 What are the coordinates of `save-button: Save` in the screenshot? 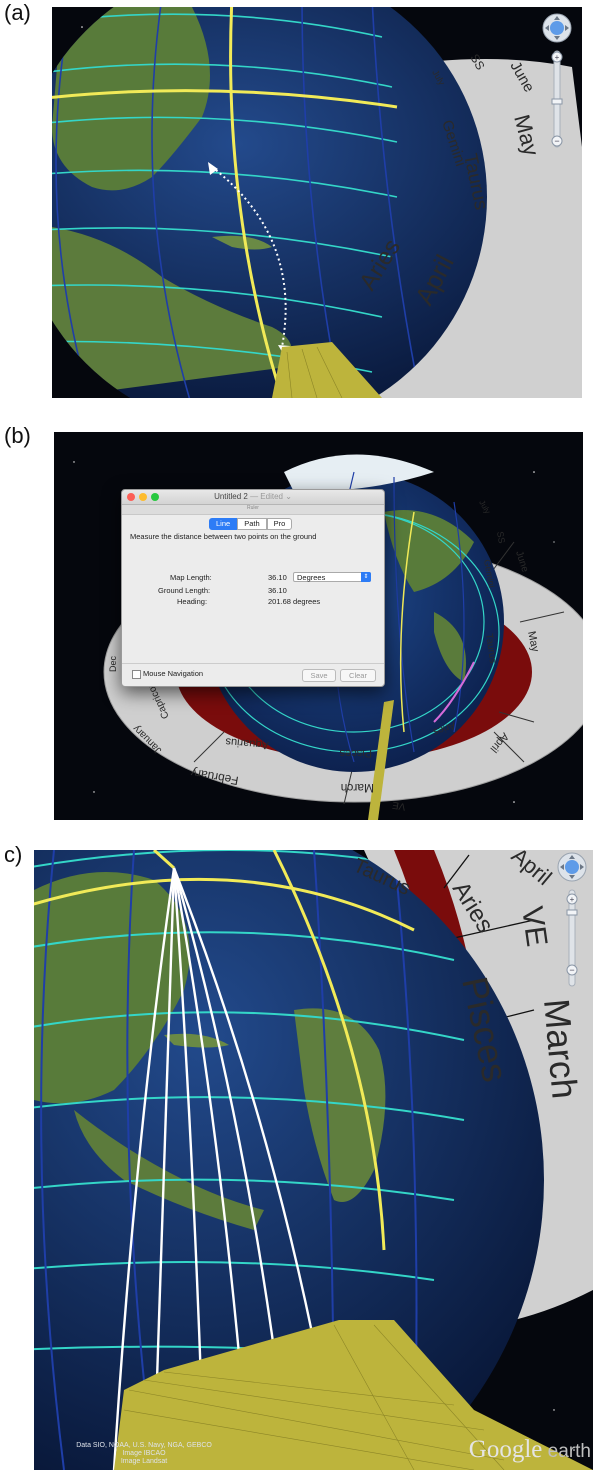 It's located at (319, 675).